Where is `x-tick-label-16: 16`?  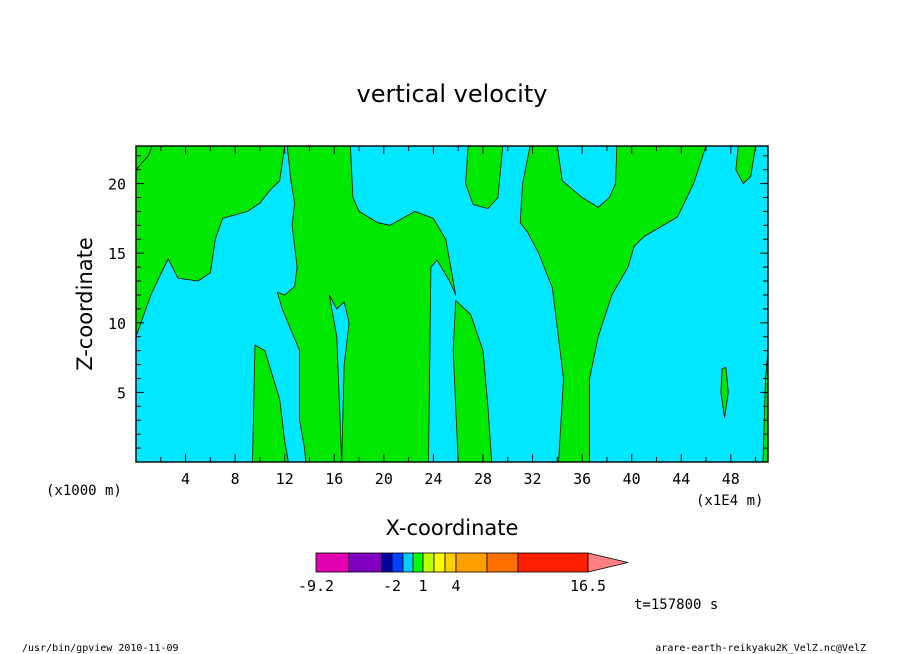 x-tick-label-16: 16 is located at coordinates (334, 479).